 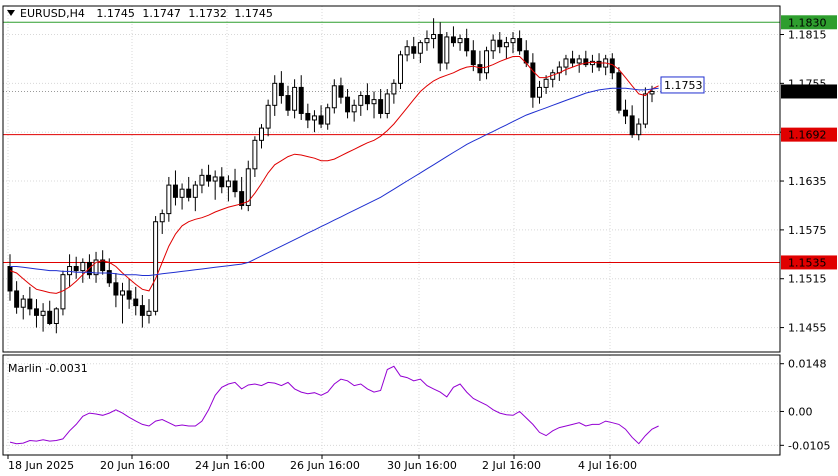 I want to click on price-badges: 1.1830 1.1692 1.1535 1.1753 1.1745, so click(x=748, y=142).